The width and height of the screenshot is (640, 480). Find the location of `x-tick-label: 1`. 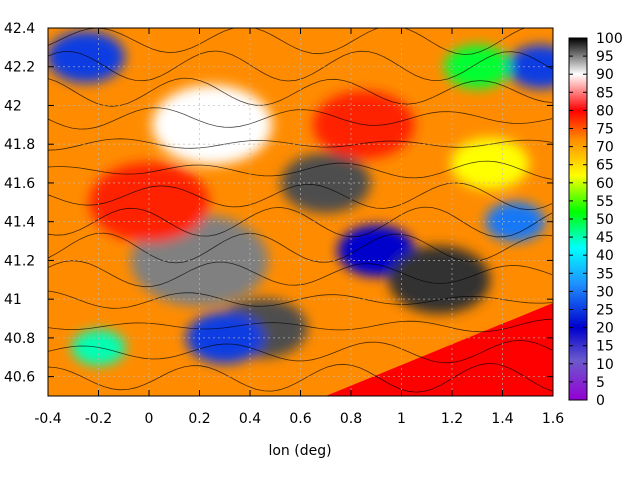

x-tick-label: 1 is located at coordinates (401, 419).